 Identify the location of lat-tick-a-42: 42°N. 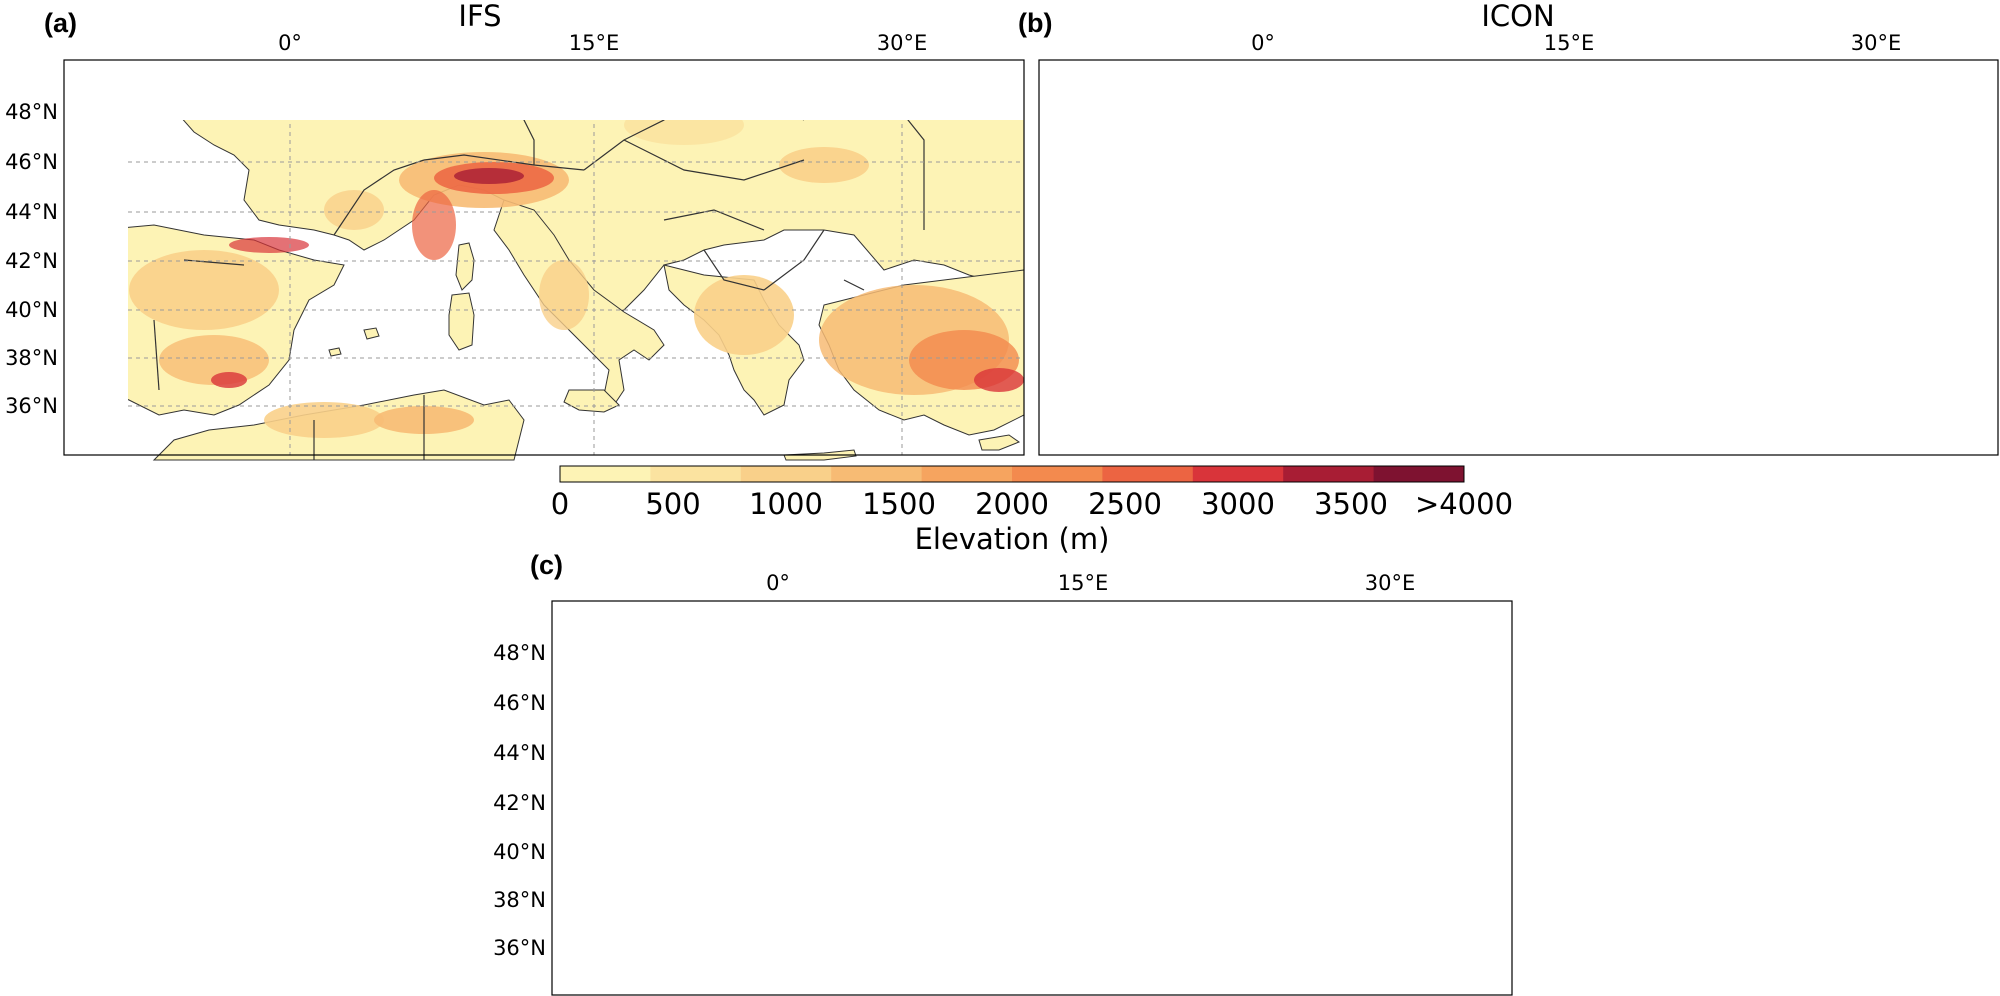
(31, 261).